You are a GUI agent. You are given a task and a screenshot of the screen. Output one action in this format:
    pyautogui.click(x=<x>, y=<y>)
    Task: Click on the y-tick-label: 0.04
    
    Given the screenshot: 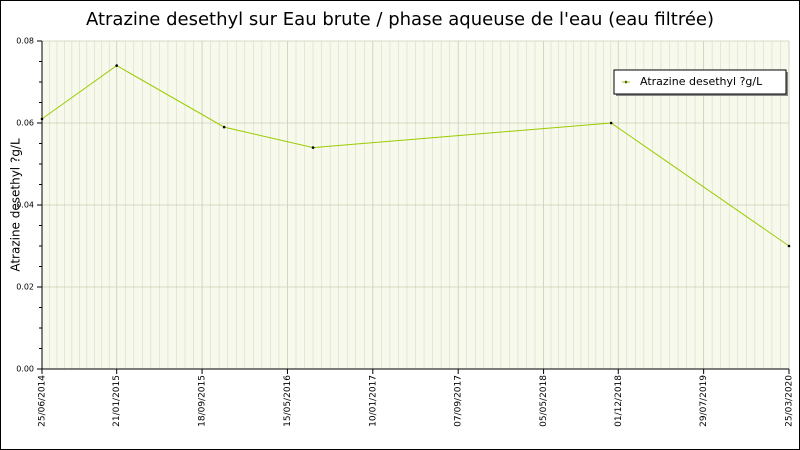 What is the action you would take?
    pyautogui.click(x=25, y=205)
    